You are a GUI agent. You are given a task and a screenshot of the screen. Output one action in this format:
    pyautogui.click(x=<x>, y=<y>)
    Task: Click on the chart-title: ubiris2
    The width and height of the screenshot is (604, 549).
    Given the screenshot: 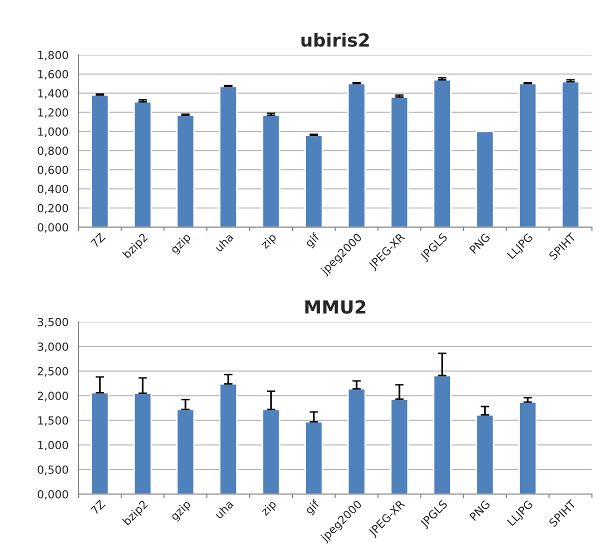 What is the action you would take?
    pyautogui.click(x=335, y=39)
    